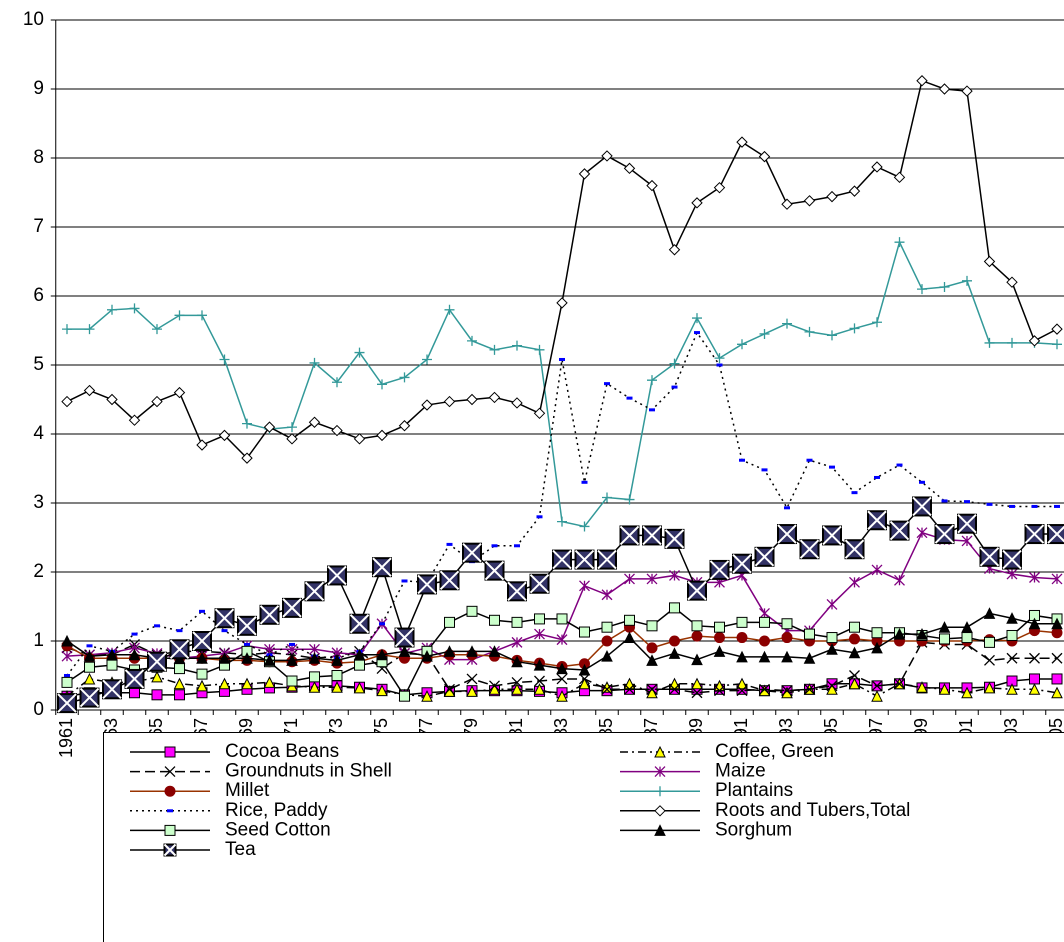  What do you see at coordinates (38, 433) in the screenshot?
I see `y-tick-label: 4` at bounding box center [38, 433].